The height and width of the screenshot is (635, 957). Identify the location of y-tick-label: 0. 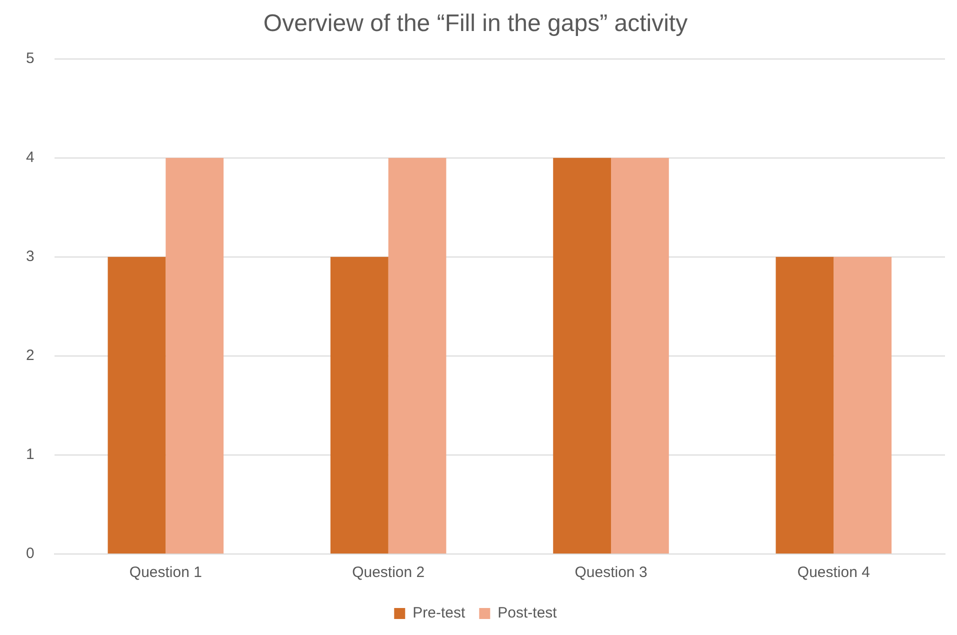
(30, 553).